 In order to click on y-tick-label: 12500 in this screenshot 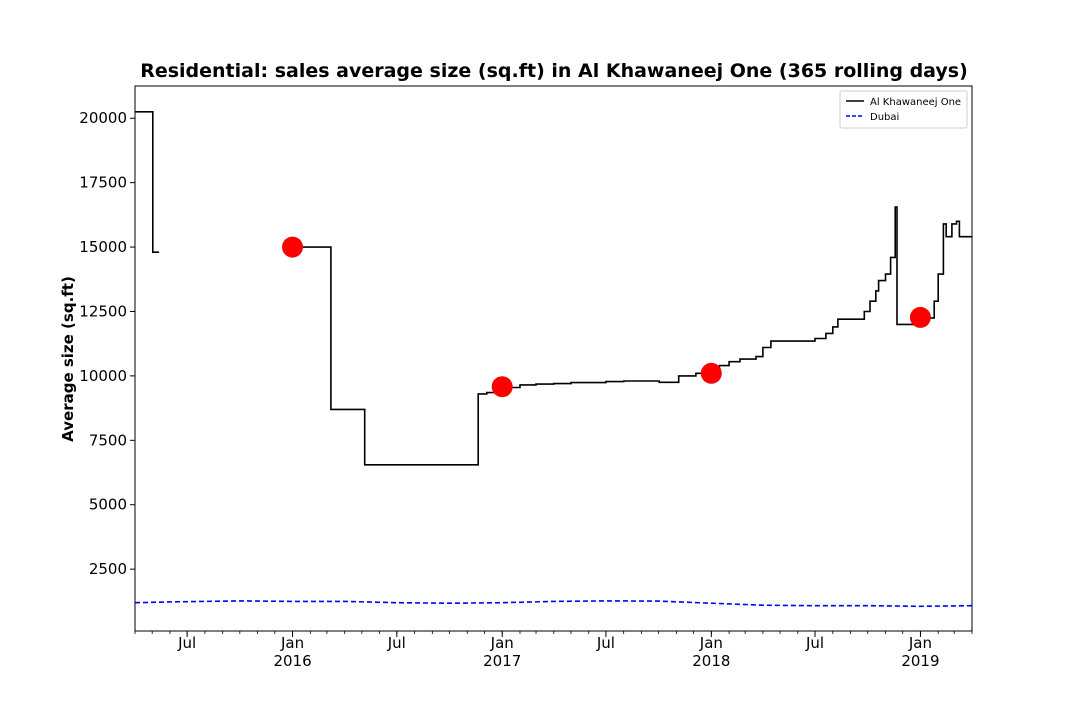, I will do `click(103, 311)`.